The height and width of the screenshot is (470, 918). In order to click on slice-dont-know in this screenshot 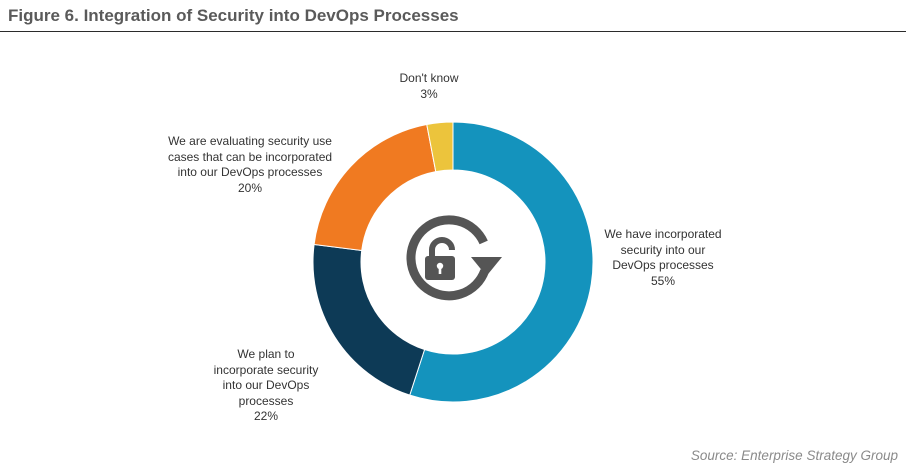, I will do `click(440, 147)`.